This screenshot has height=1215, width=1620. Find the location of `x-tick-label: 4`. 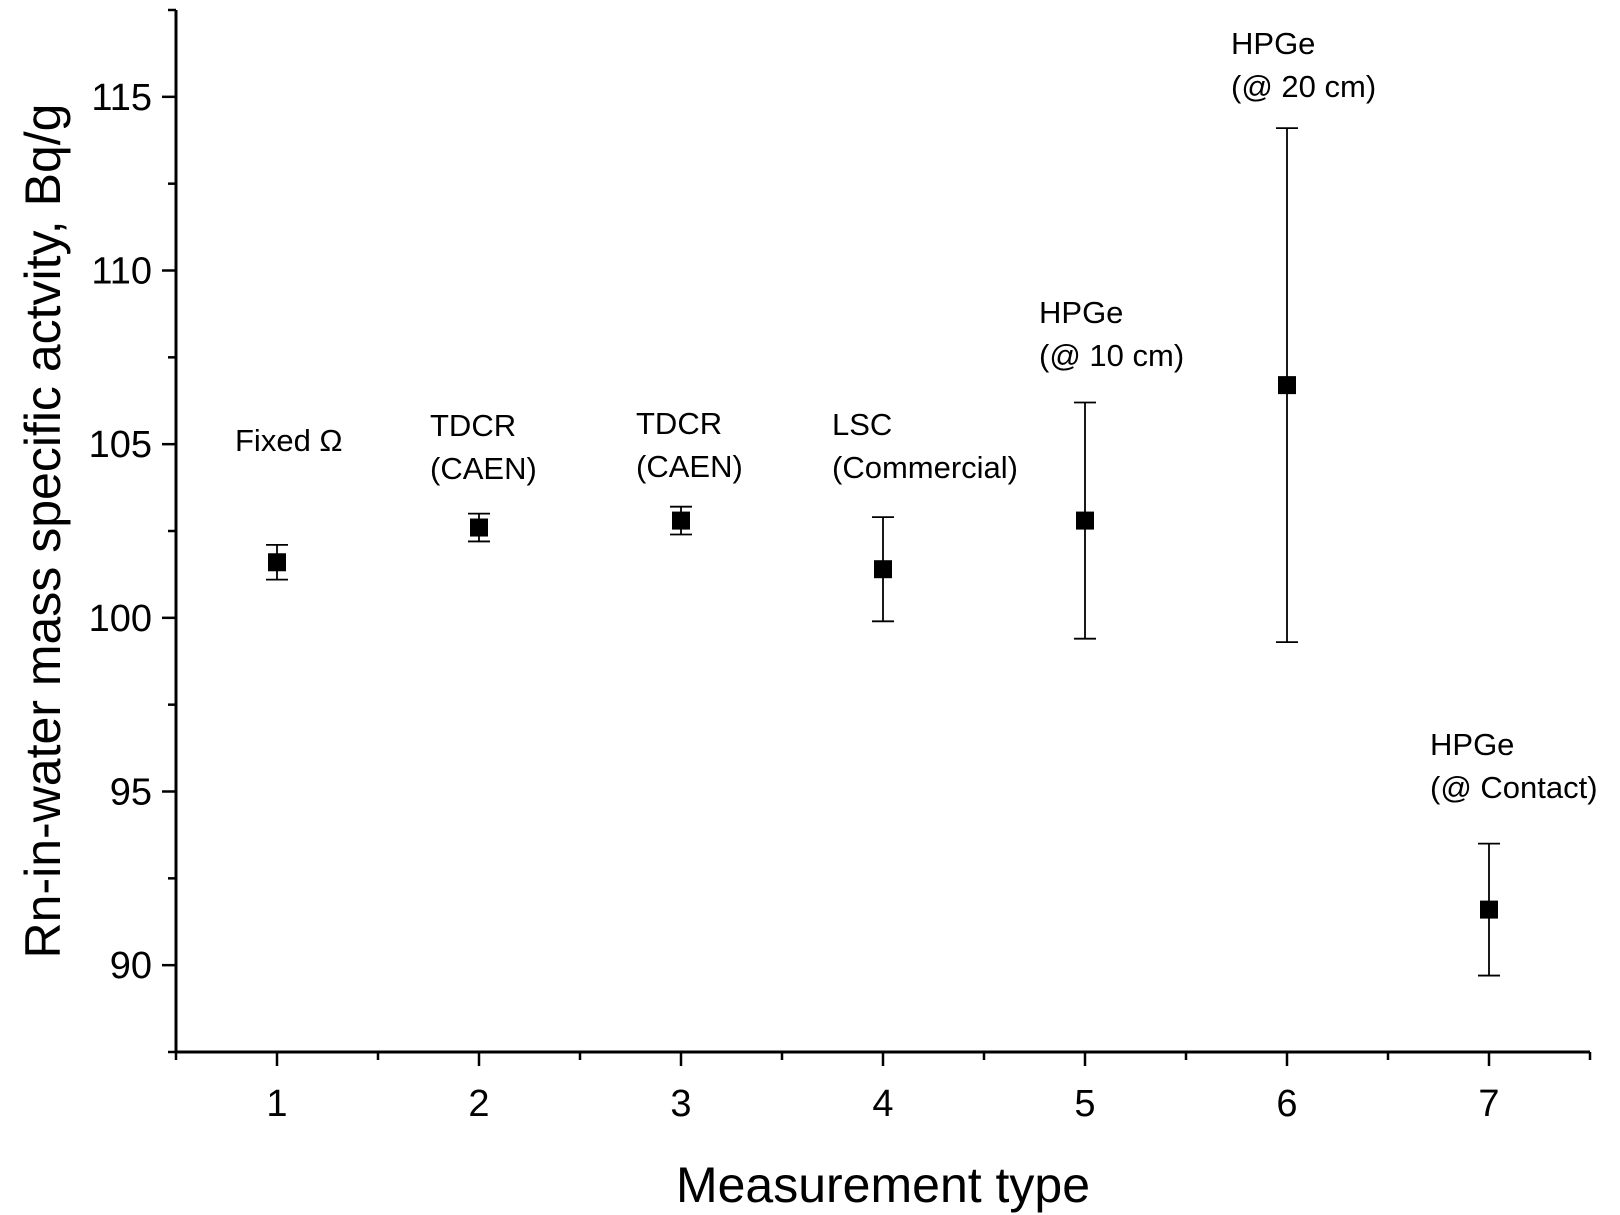

x-tick-label: 4 is located at coordinates (882, 1104).